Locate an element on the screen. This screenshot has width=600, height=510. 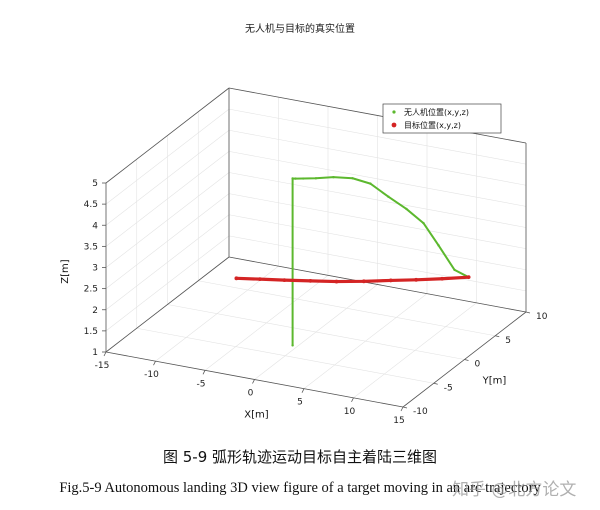
x-tick-label: 10 is located at coordinates (350, 412).